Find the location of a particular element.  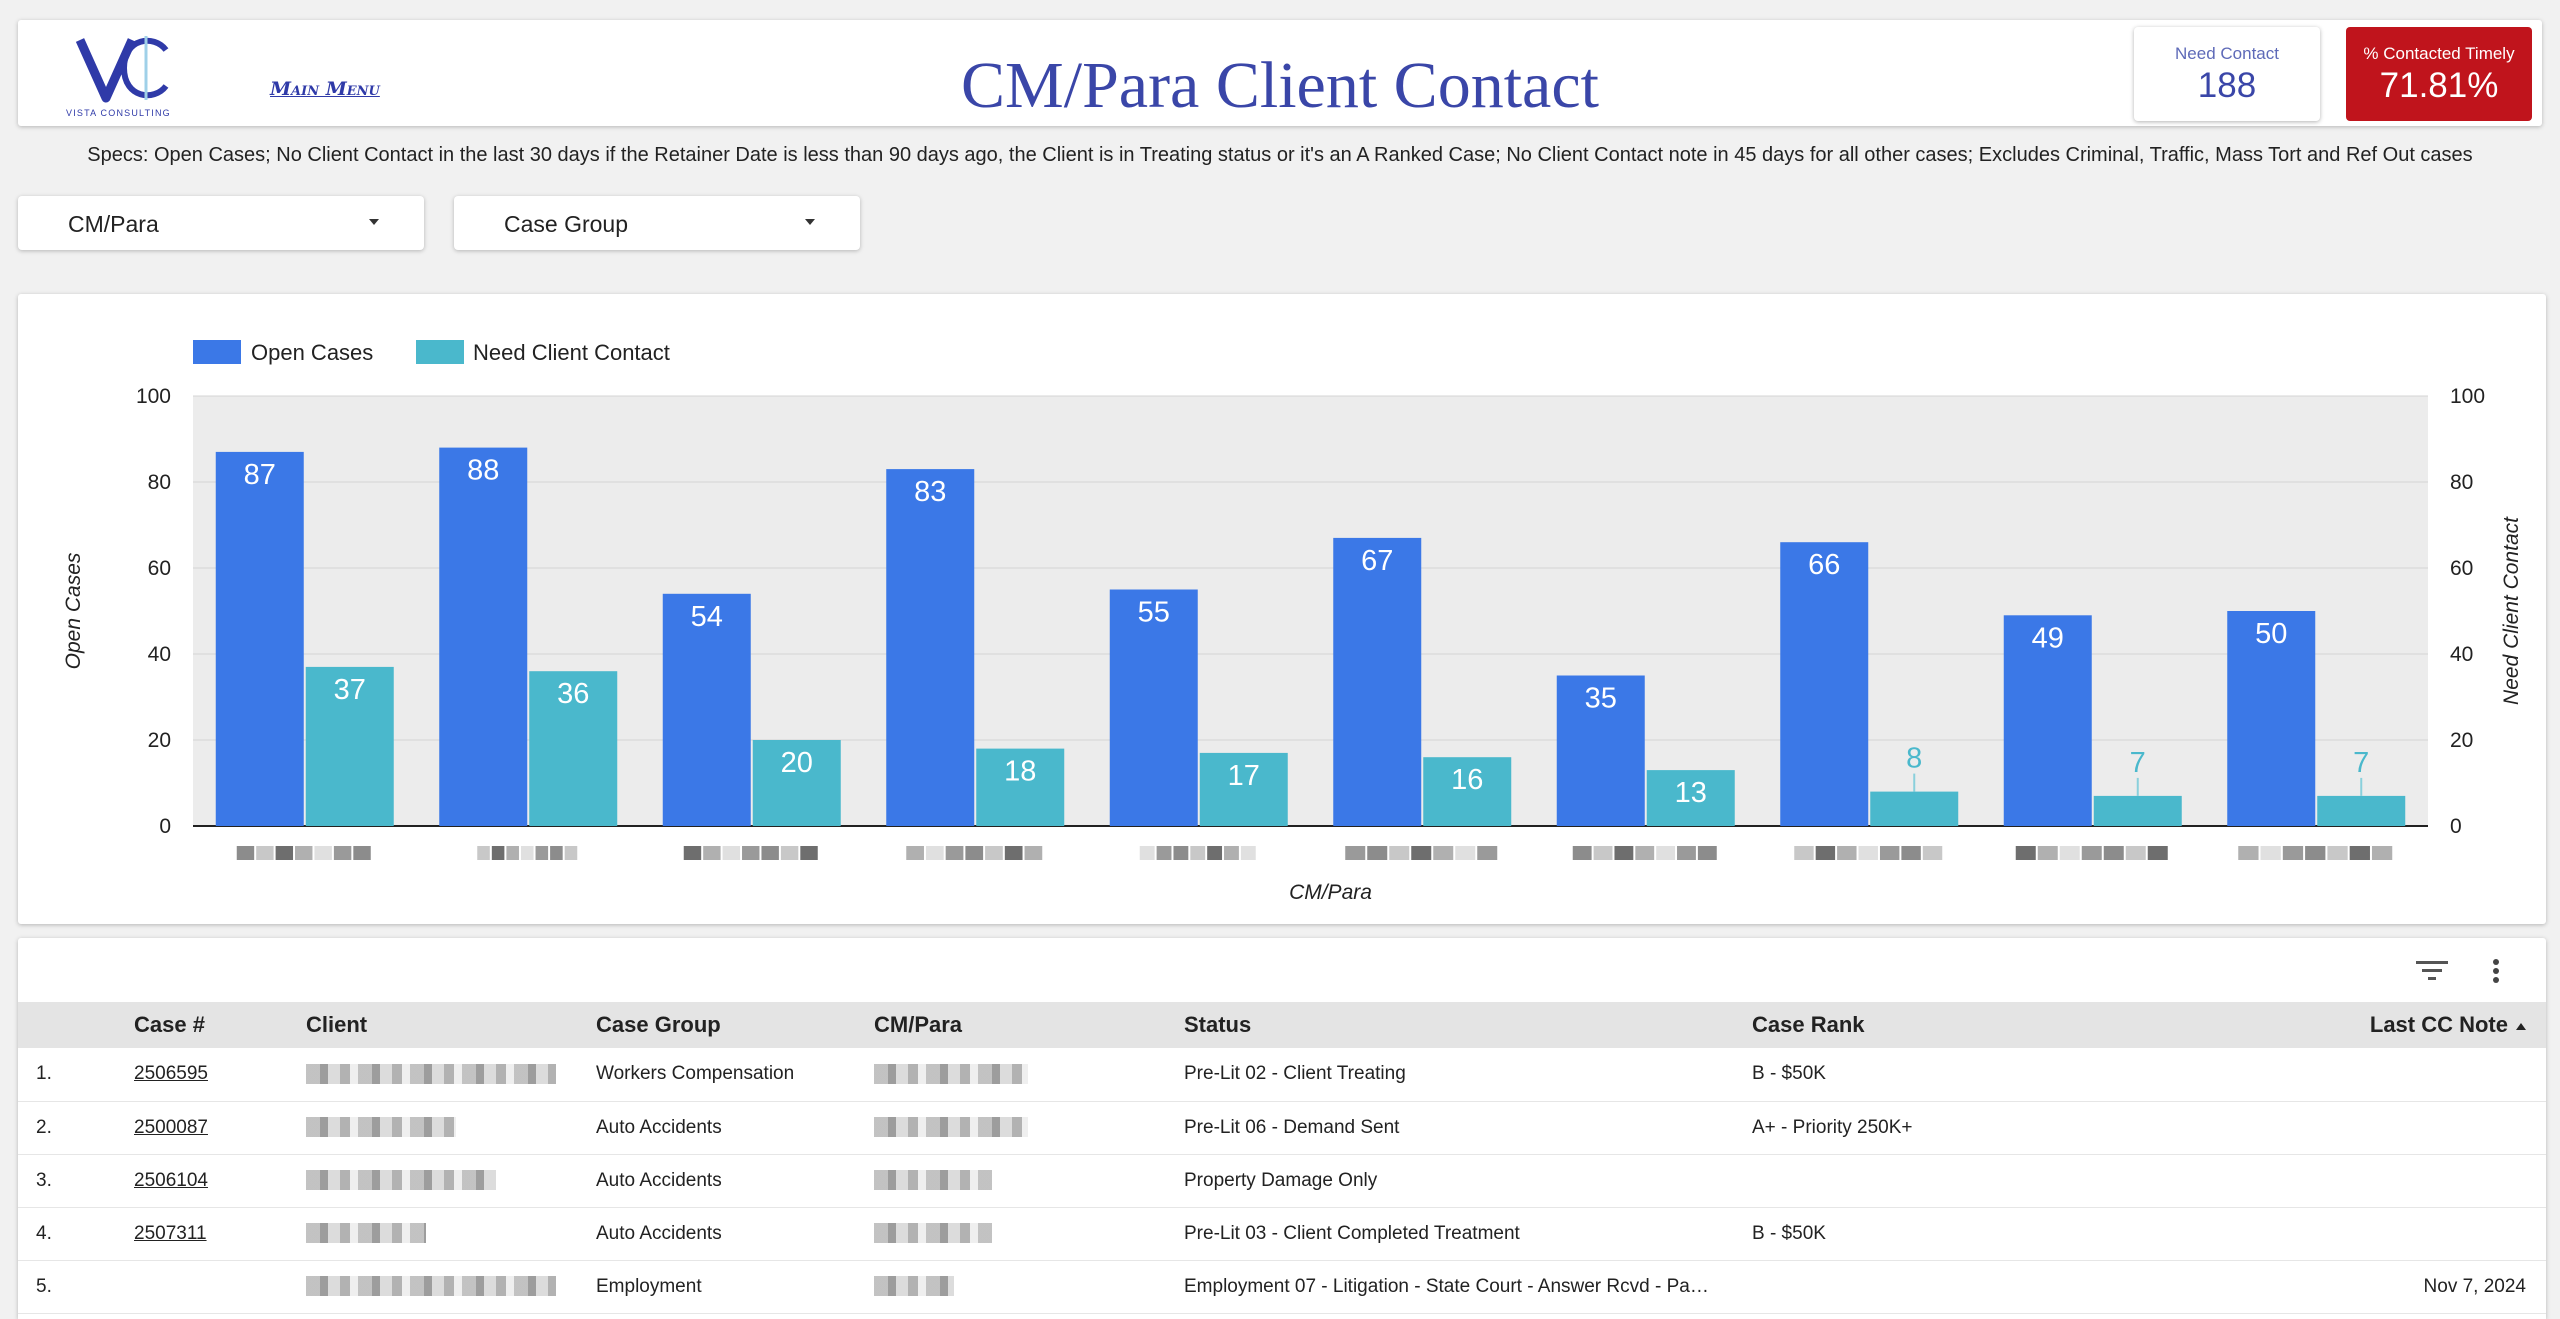

y2-tick-label: 80 is located at coordinates (2461, 482).